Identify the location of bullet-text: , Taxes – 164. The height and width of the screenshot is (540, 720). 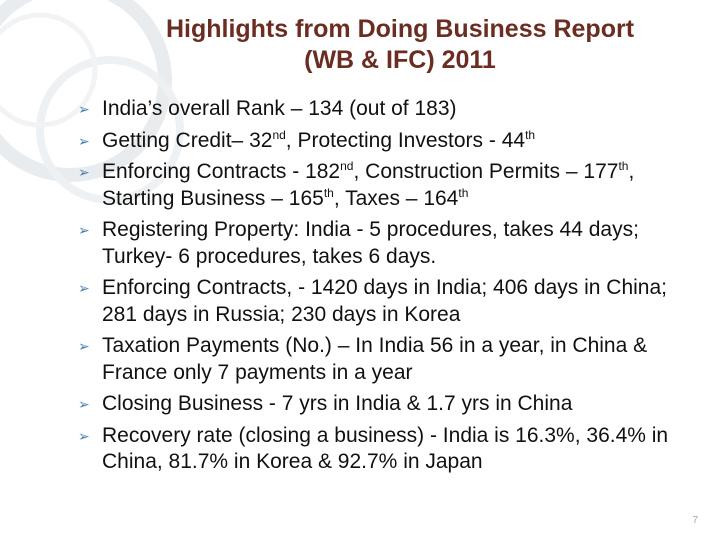
(396, 198).